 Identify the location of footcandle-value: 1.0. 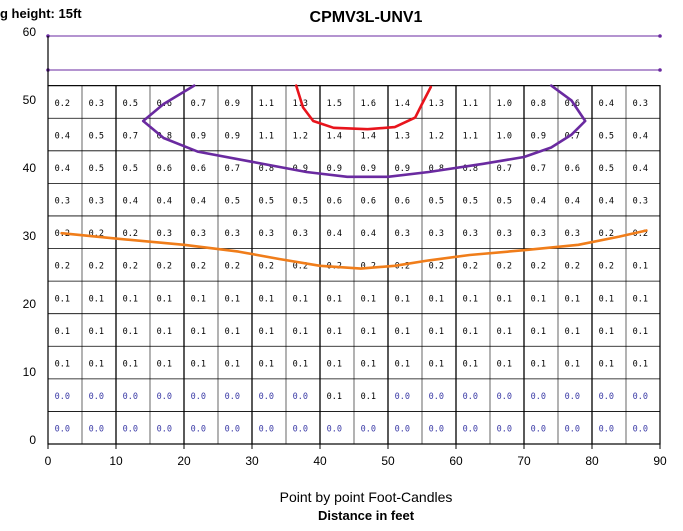
(504, 104).